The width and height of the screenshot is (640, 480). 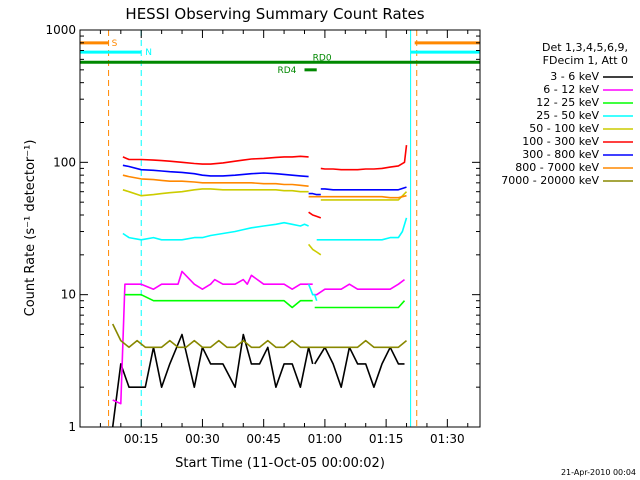 I want to click on y-tick-label-2: 100, so click(x=64, y=162).